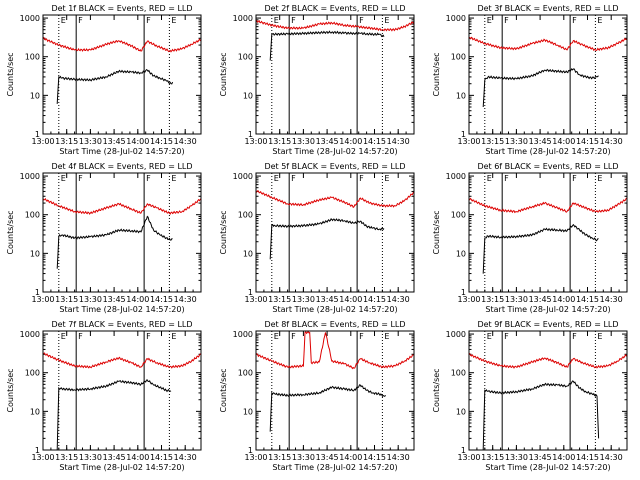 The image size is (640, 480). I want to click on panel-1-xtick-label: 13:15, so click(66, 141).